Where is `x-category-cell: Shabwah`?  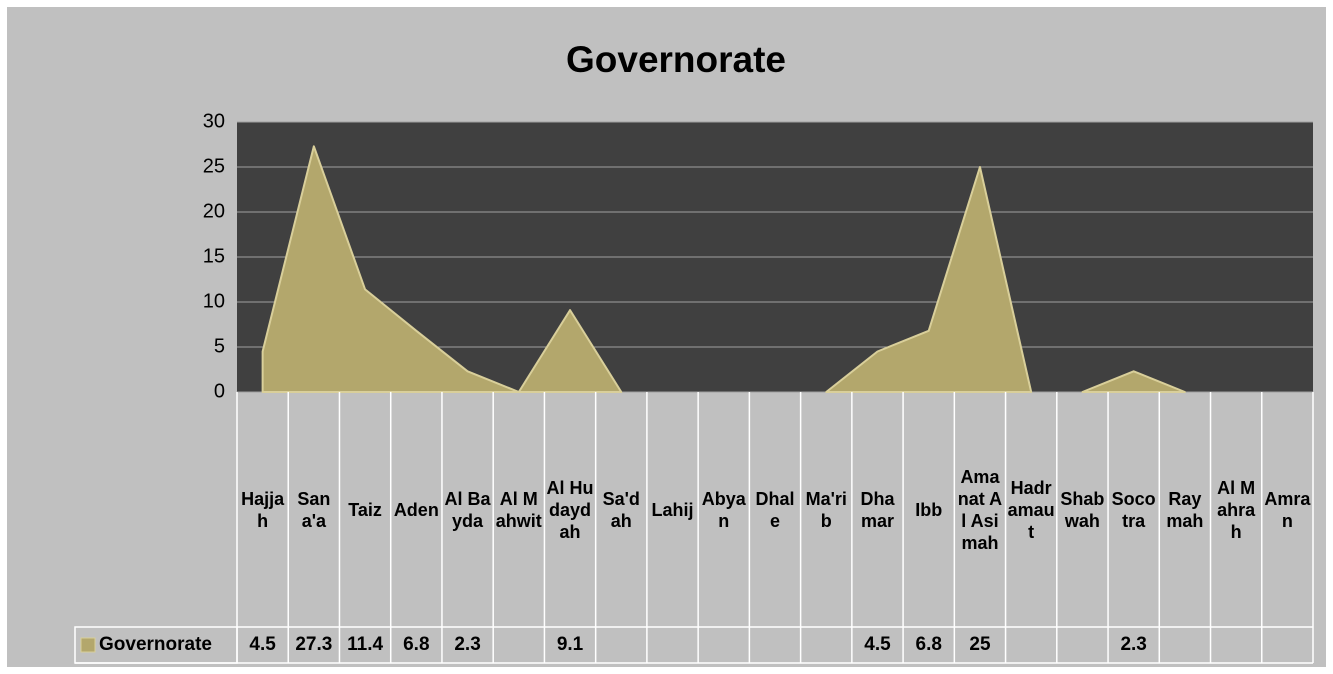
x-category-cell: Shabwah is located at coordinates (1082, 509).